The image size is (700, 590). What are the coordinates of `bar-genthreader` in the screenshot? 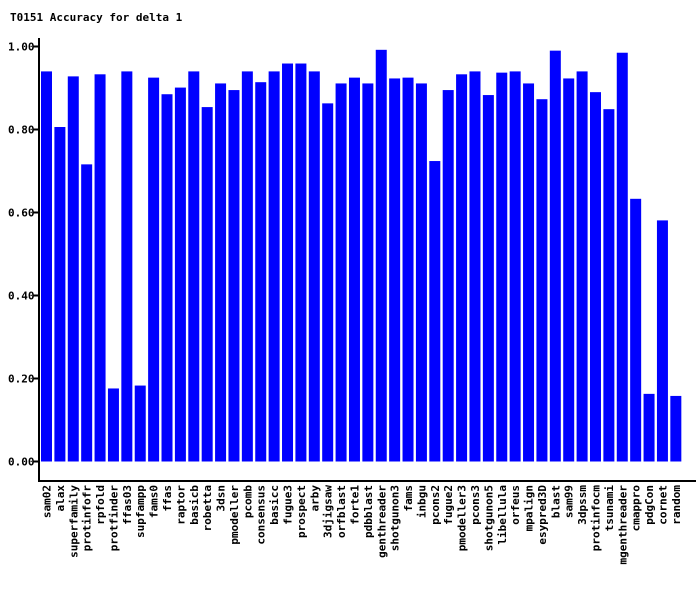 It's located at (381, 255).